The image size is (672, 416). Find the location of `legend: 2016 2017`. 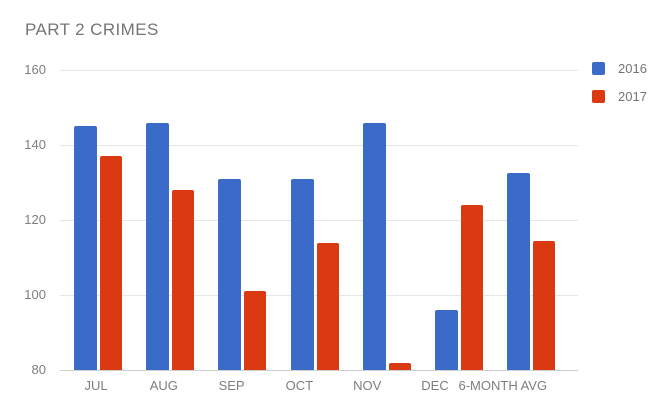

legend: 2016 2017 is located at coordinates (619, 90).